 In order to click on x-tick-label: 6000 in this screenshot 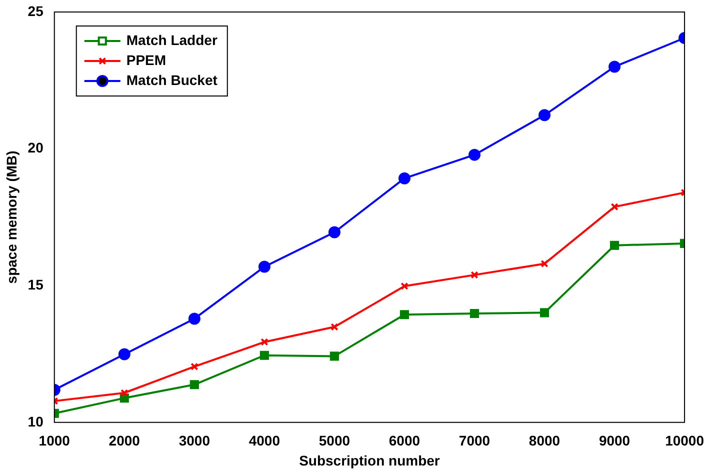, I will do `click(404, 440)`.